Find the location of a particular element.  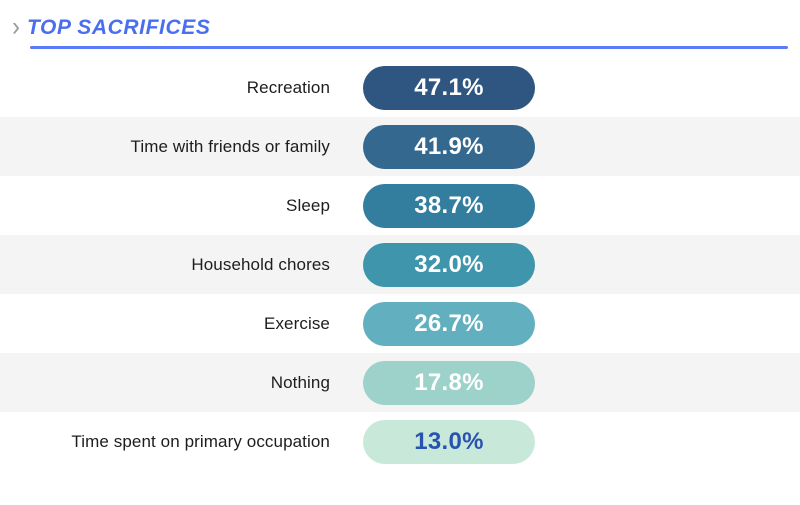

chart-row: Time with friends or family 41.9% is located at coordinates (400, 146).